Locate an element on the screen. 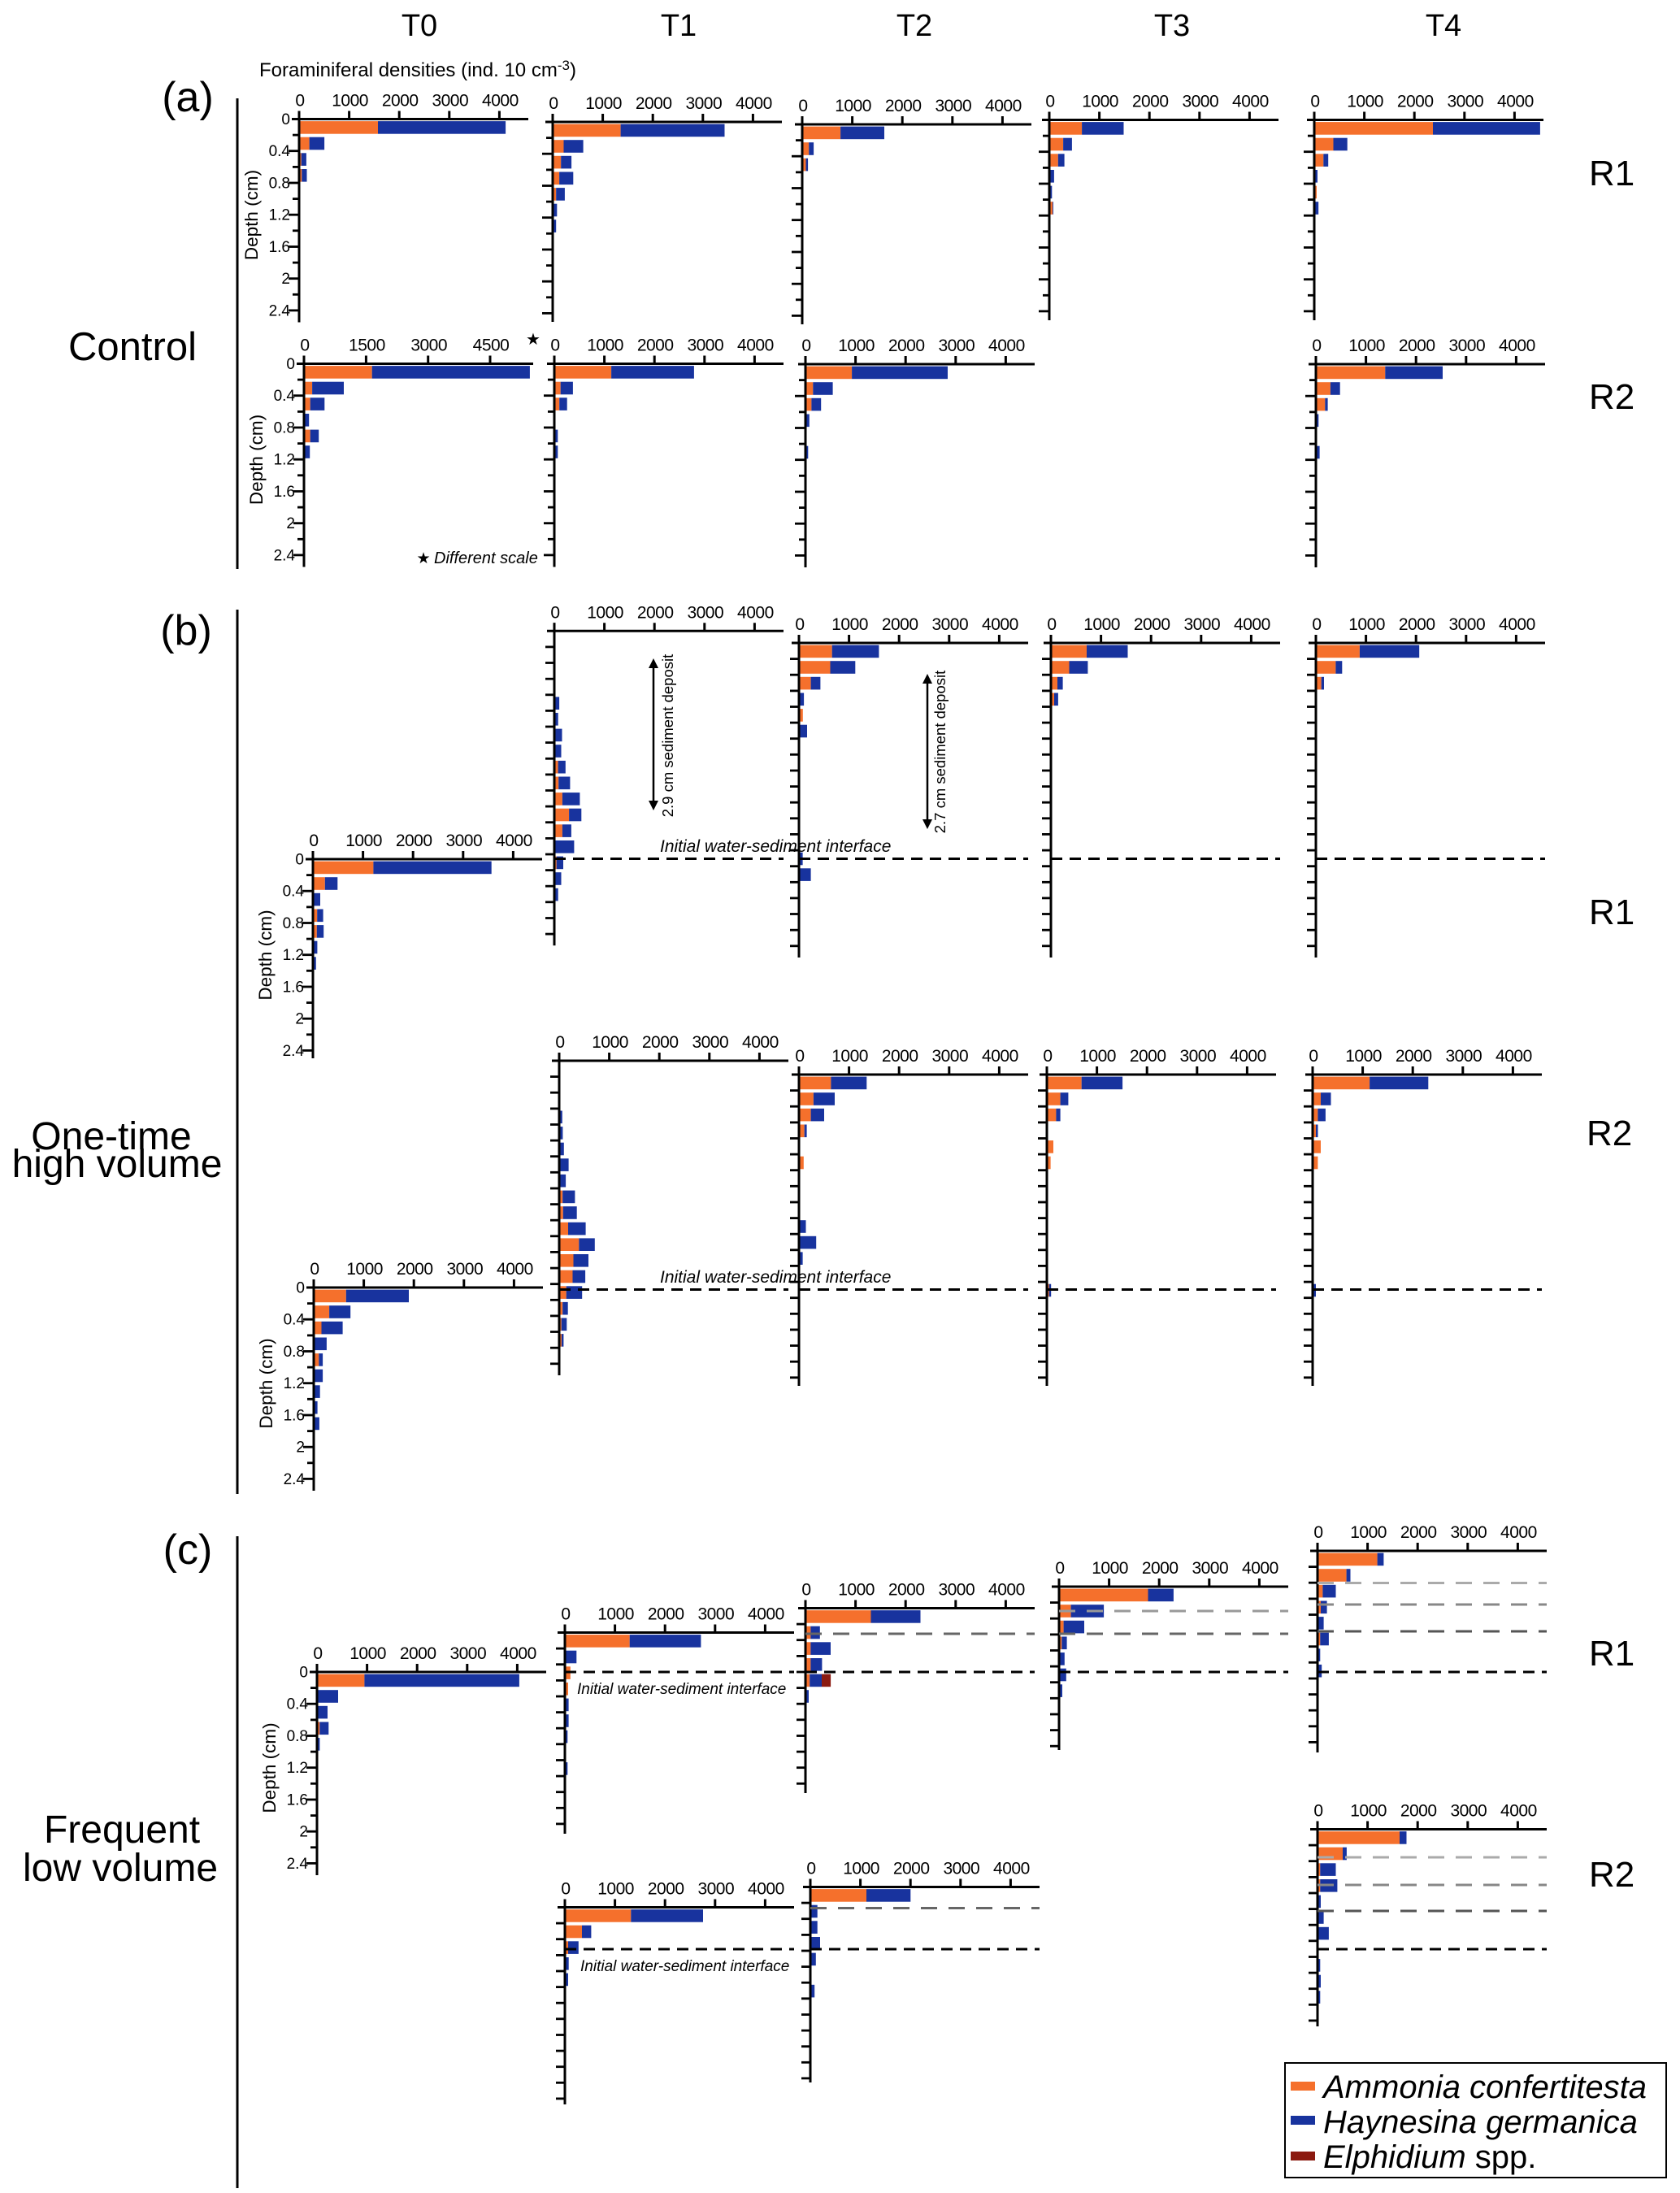 The width and height of the screenshot is (1680, 2193). svg-text: T2 is located at coordinates (914, 26).